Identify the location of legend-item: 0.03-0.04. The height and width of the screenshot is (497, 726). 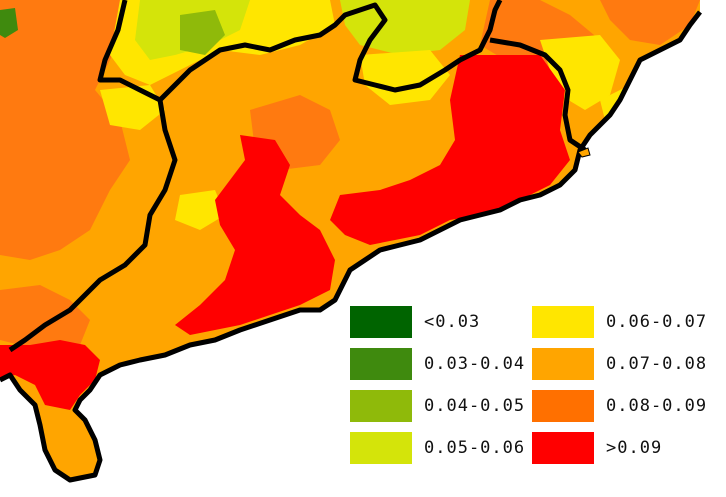
(437, 364).